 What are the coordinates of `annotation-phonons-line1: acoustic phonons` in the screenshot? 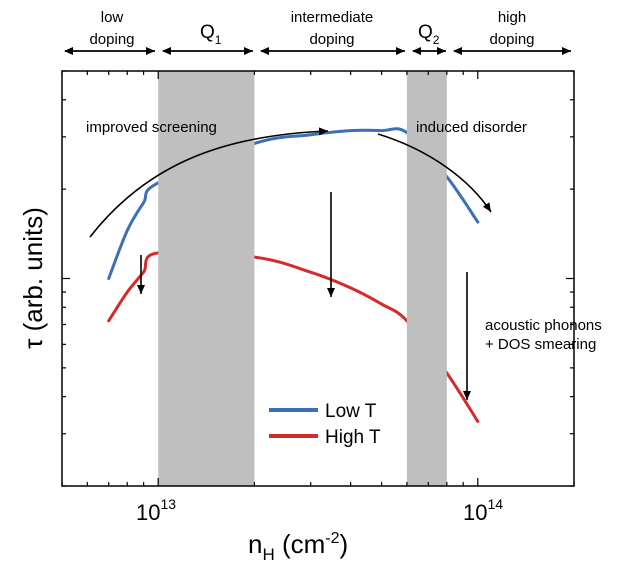 It's located at (543, 325).